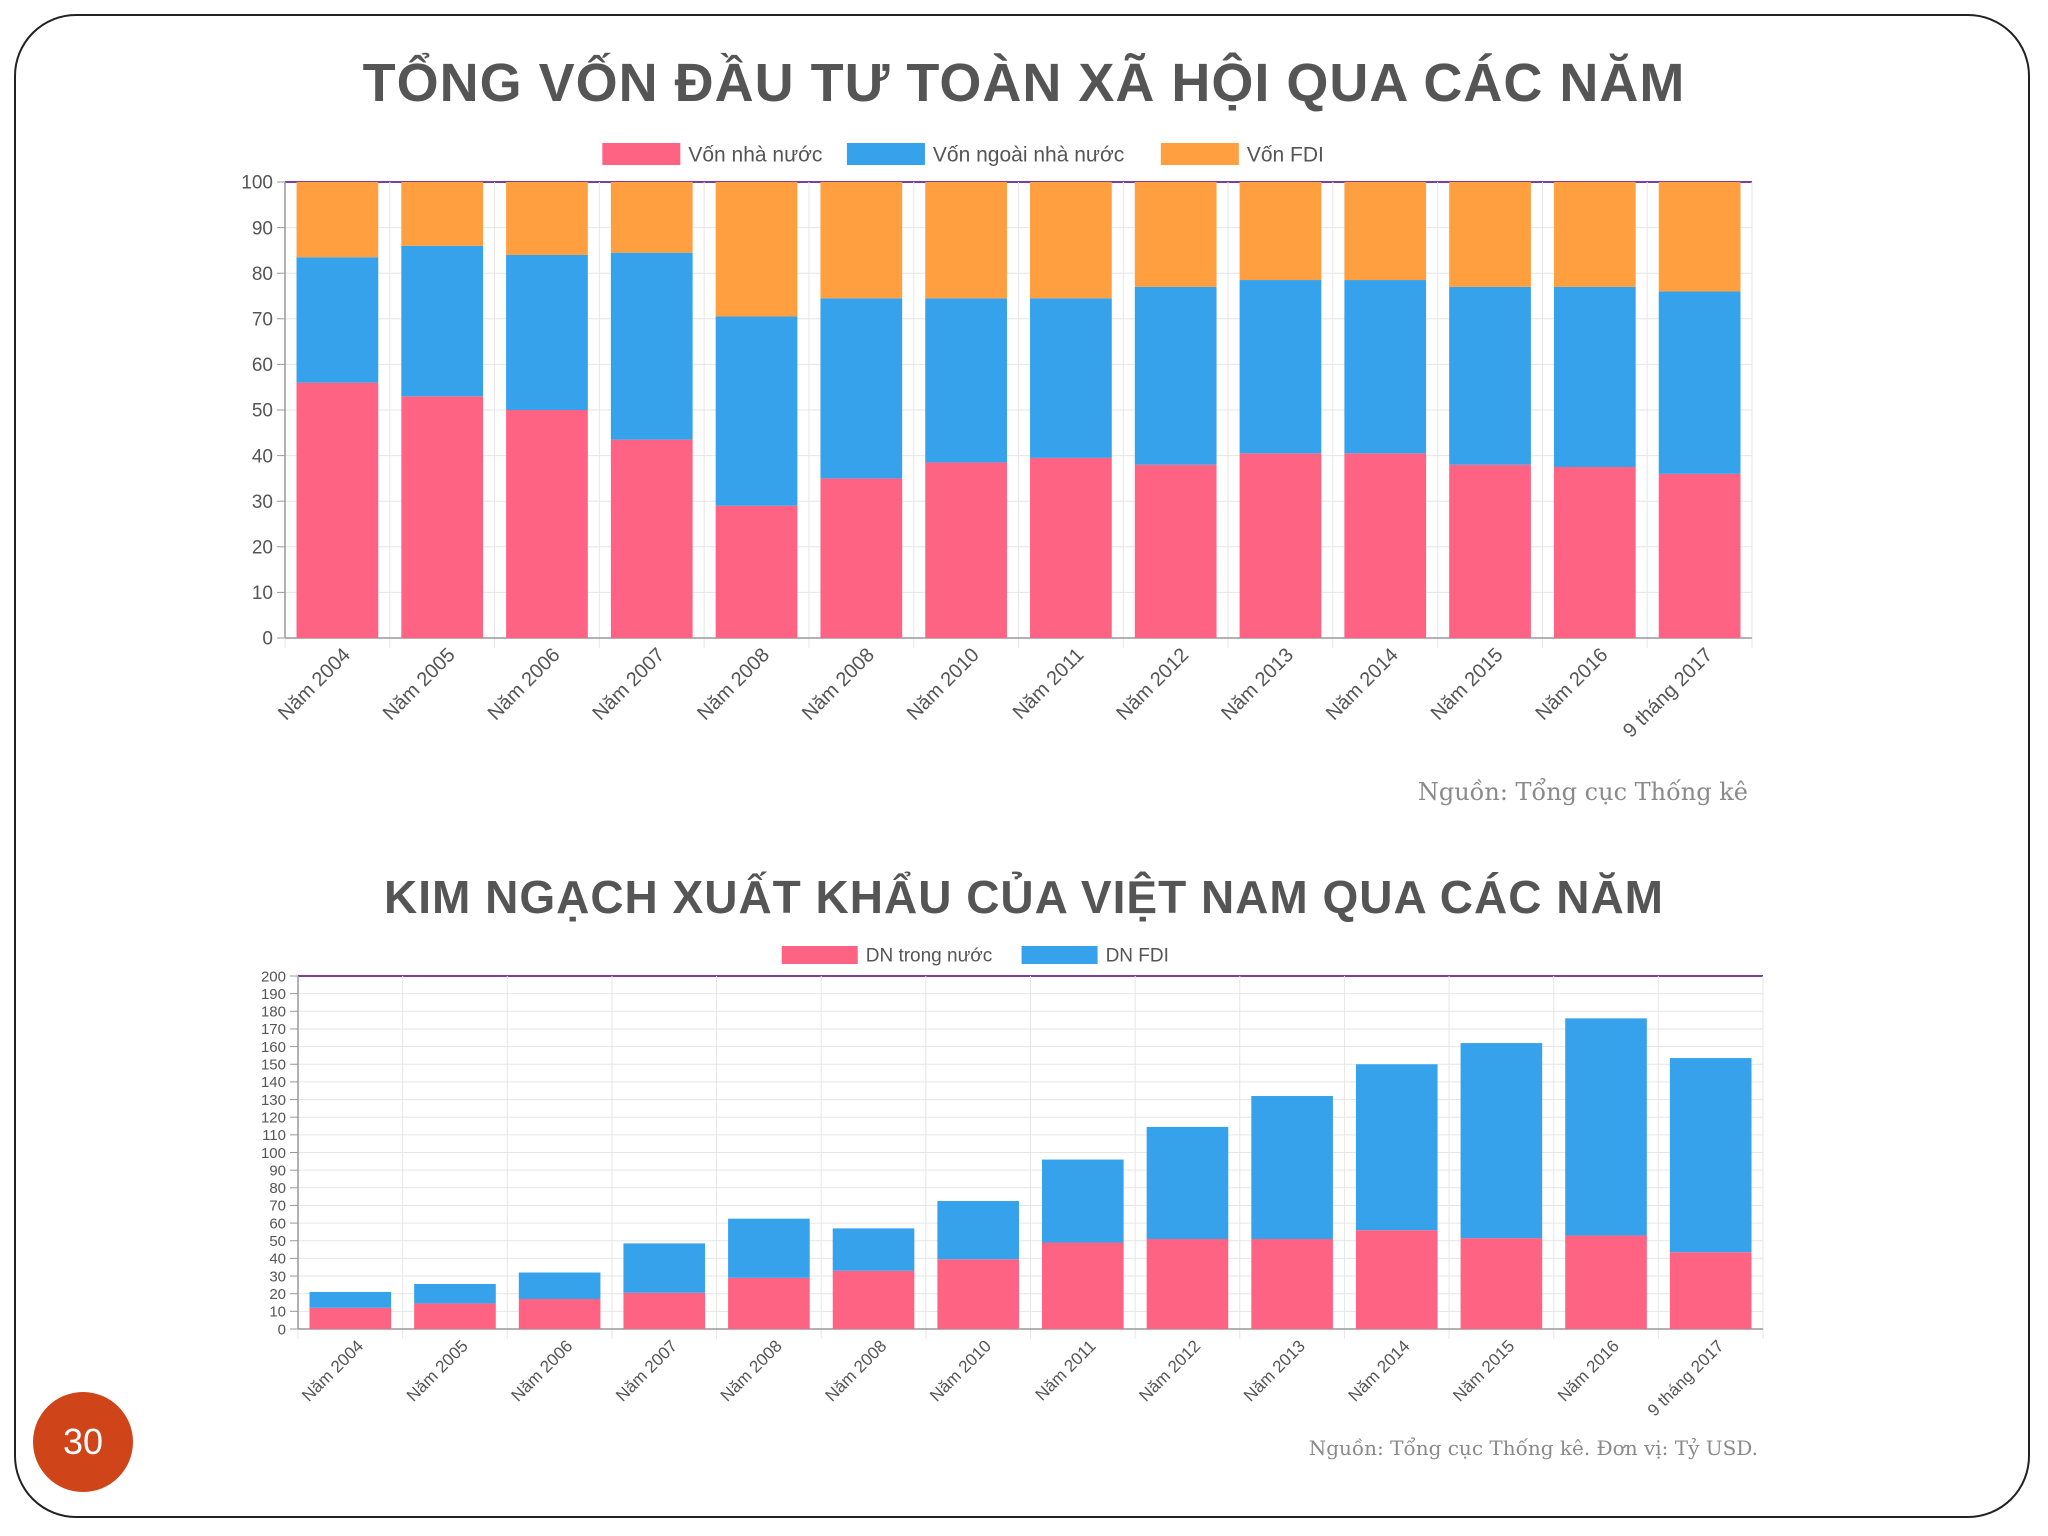 The height and width of the screenshot is (1536, 2048). I want to click on y-tick-label: 10, so click(277, 1312).